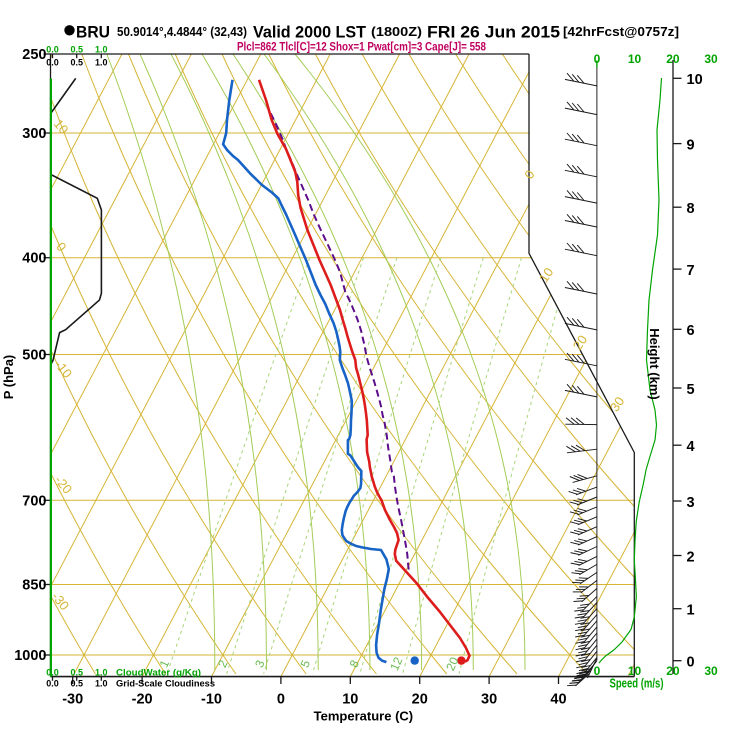 This screenshot has width=732, height=732. Describe the element at coordinates (654, 364) in the screenshot. I see `svg-text: Height (km)` at that location.